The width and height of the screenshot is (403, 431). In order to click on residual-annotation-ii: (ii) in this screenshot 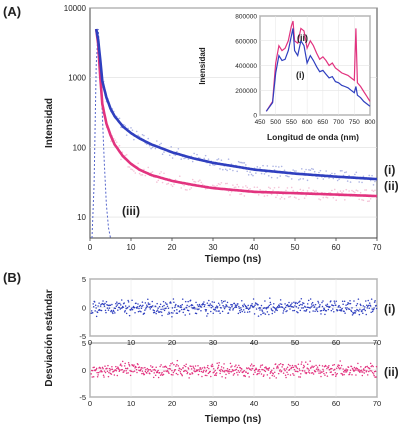, I will do `click(391, 372)`.